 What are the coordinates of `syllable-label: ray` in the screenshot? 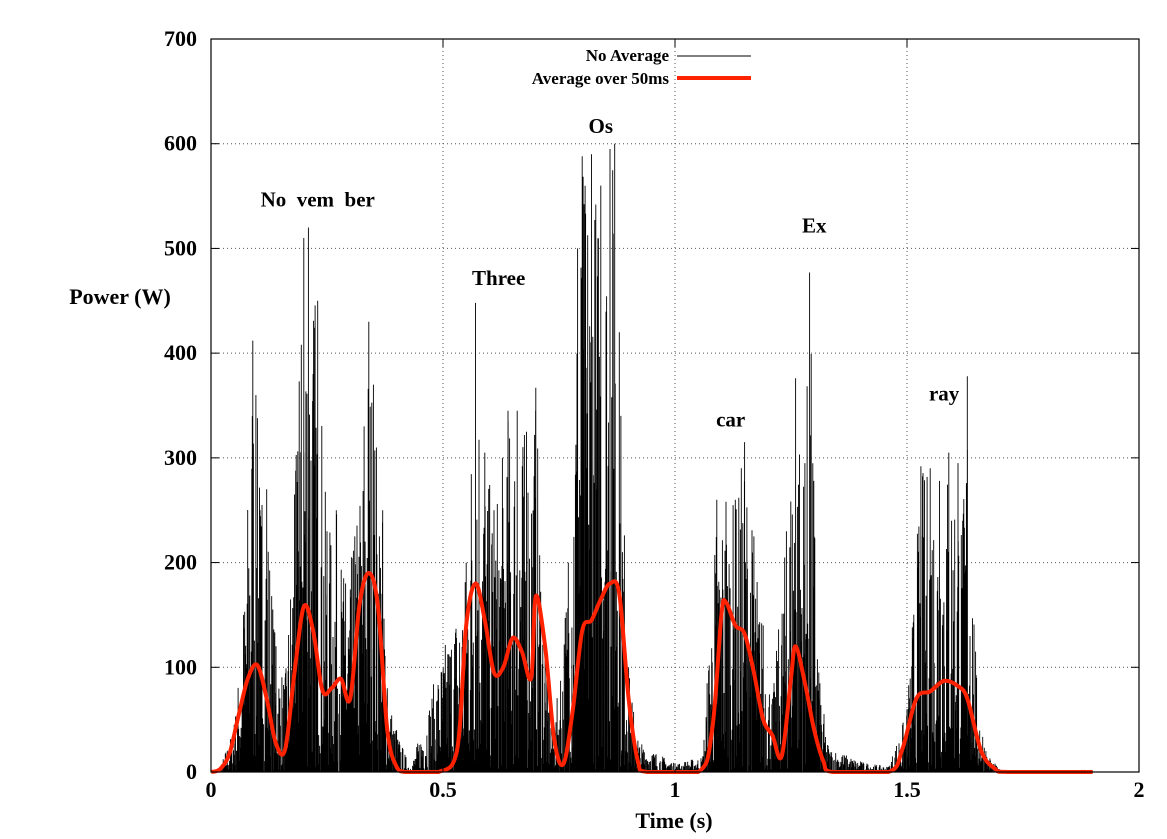 It's located at (944, 393).